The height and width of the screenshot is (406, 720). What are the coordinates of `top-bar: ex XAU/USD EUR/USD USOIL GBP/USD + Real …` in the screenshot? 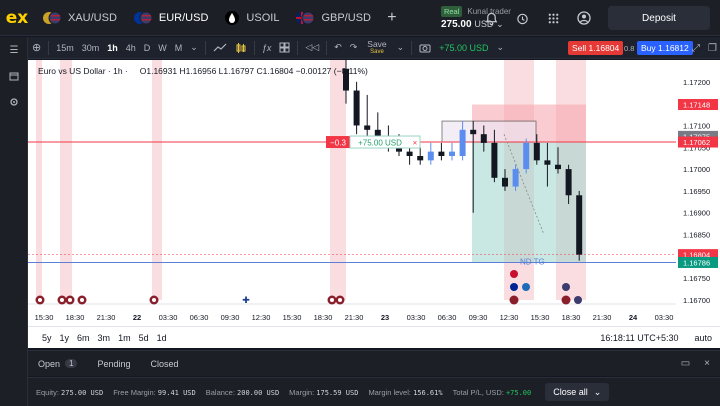 It's located at (360, 18).